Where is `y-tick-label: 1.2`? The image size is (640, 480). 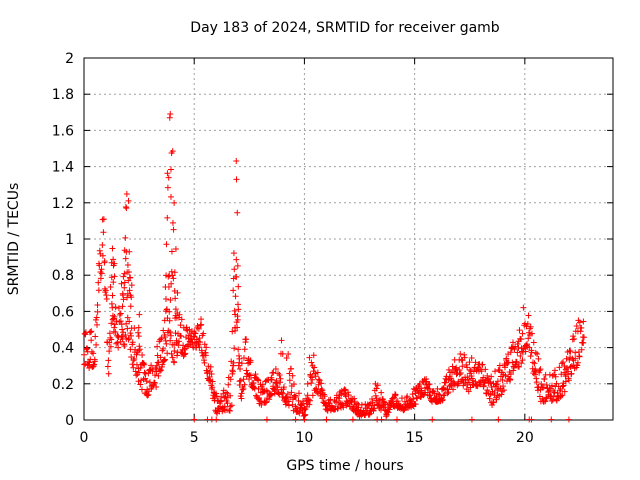 y-tick-label: 1.2 is located at coordinates (63, 204).